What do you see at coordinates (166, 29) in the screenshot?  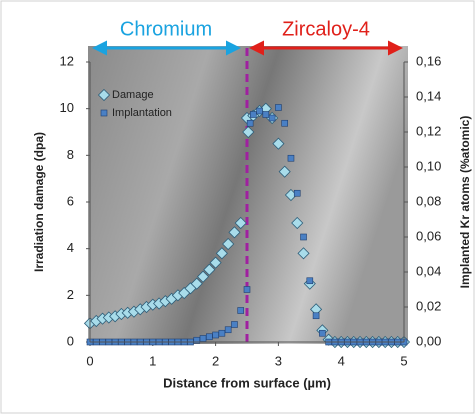 I see `annotation: Chromium` at bounding box center [166, 29].